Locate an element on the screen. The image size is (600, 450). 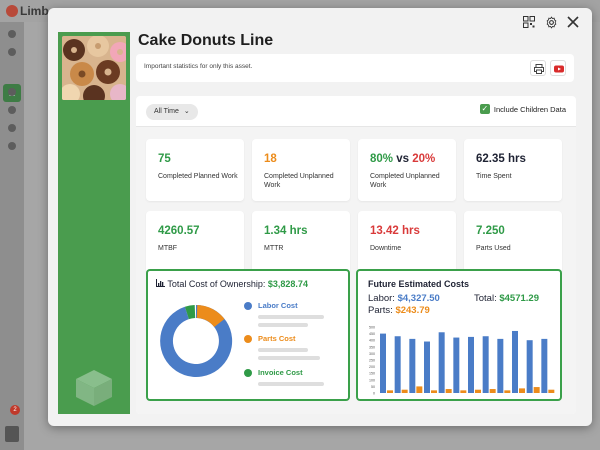
y-tick-label: 450 is located at coordinates (372, 334).